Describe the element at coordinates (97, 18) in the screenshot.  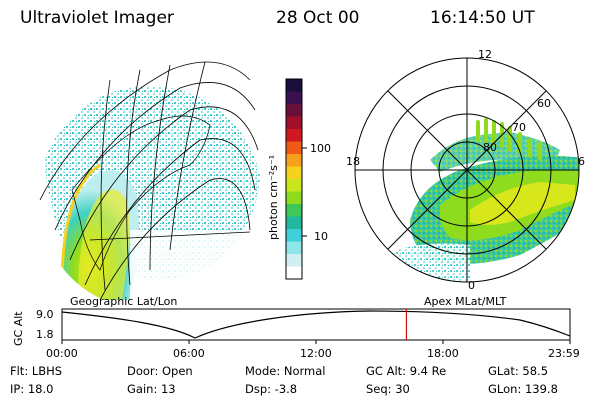
I see `instrument-title: Ultraviolet Imager` at that location.